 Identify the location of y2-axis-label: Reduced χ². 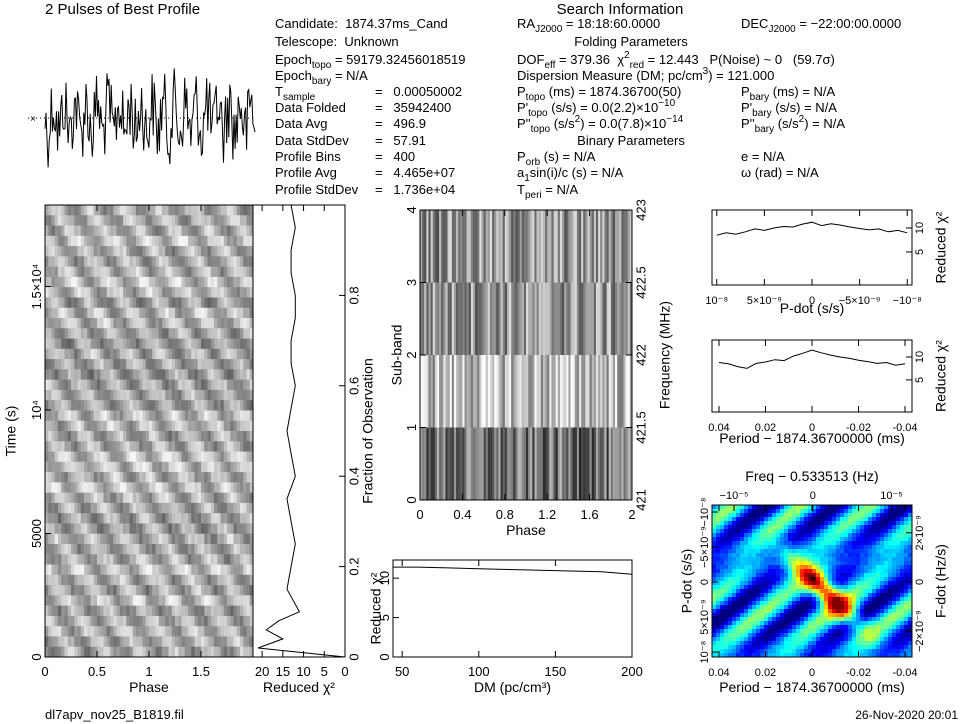
(941, 247).